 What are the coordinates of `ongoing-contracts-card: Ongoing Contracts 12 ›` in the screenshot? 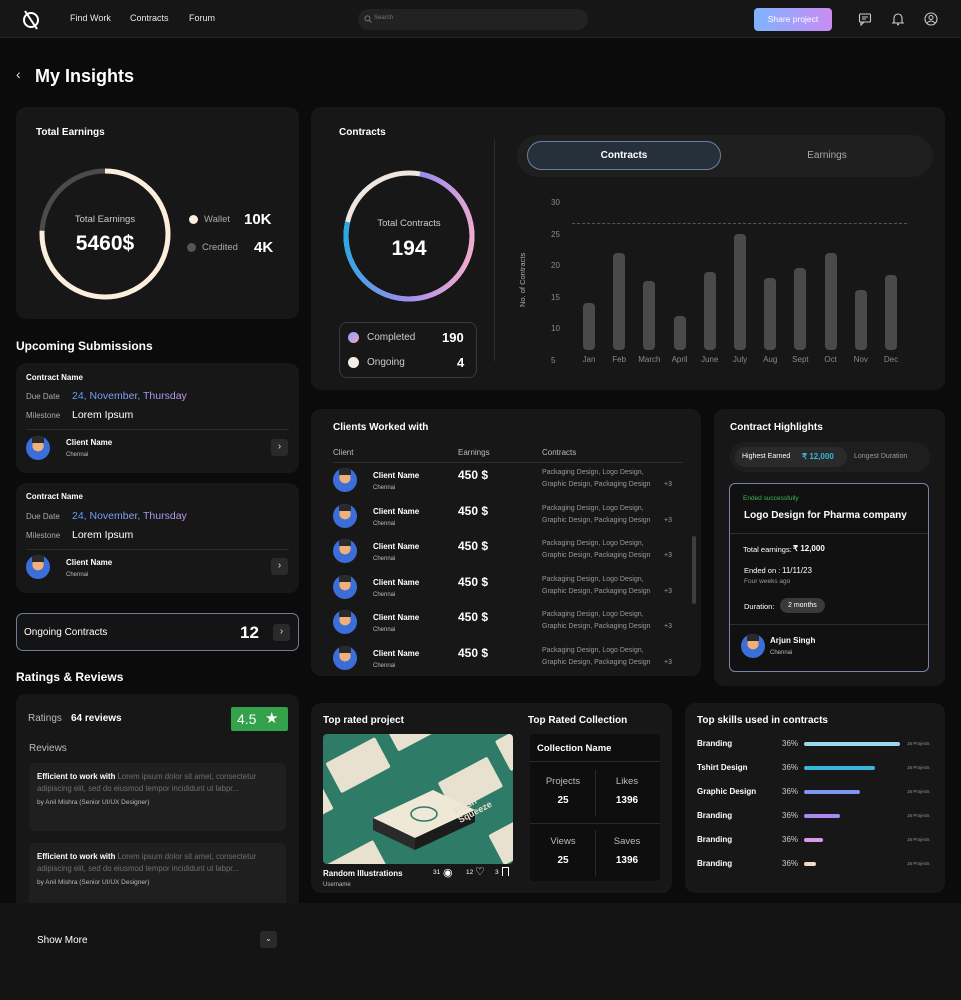 It's located at (157, 632).